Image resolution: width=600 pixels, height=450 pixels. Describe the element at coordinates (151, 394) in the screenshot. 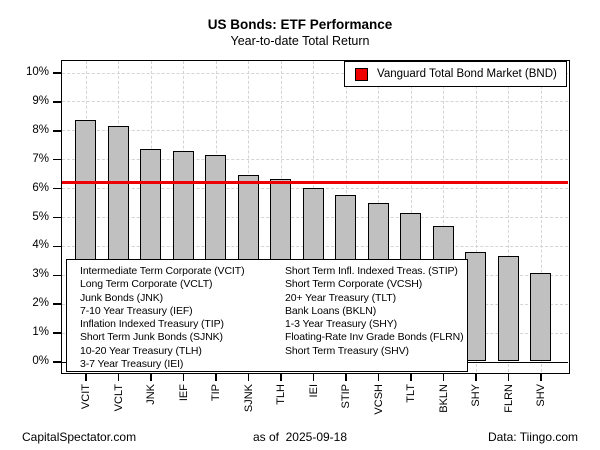

I see `x-axis-label-JNK: JNK` at that location.